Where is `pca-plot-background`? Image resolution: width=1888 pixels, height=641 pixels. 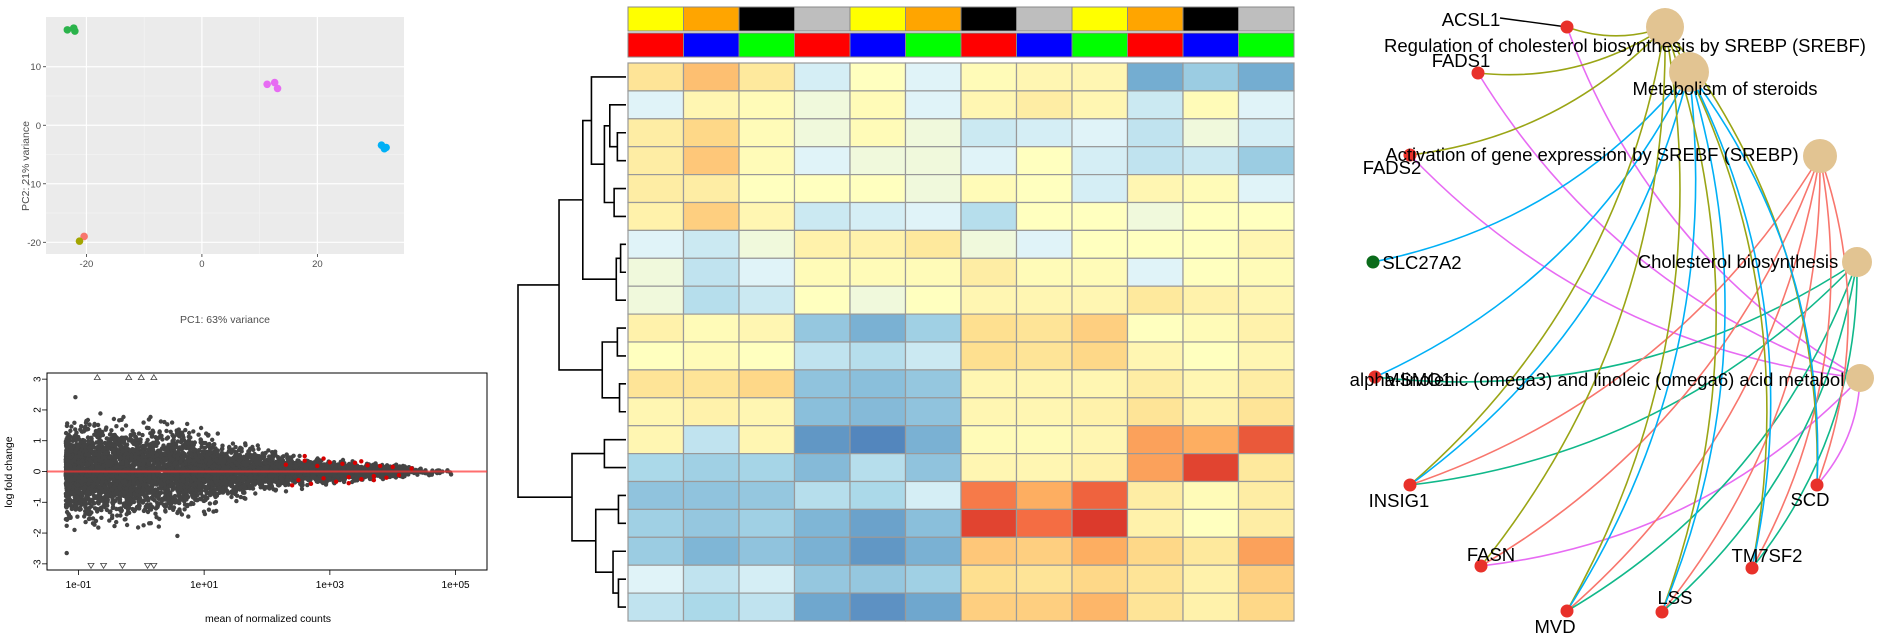
pca-plot-background is located at coordinates (225, 135).